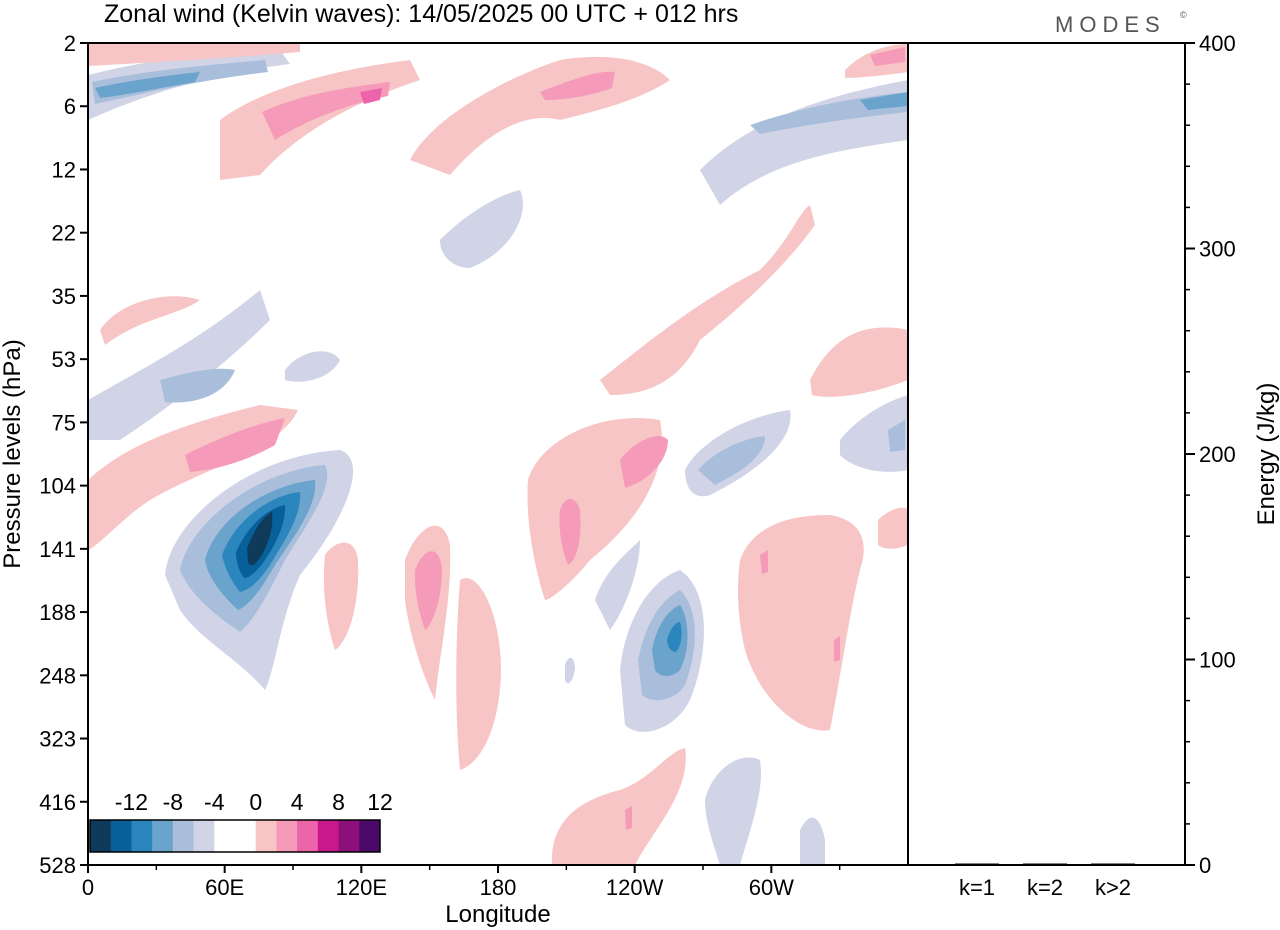  I want to click on pressure-tick-label: 53, so click(64, 359).